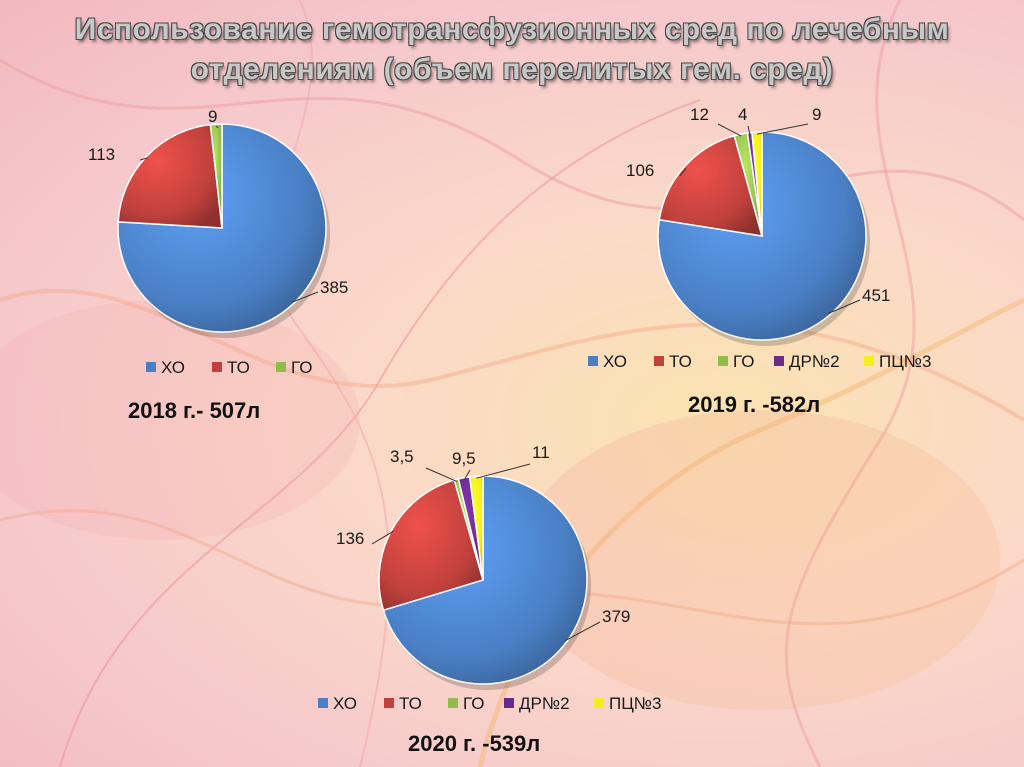 This screenshot has width=1024, height=767. I want to click on chart-caption-2019: 2019 г. -582л, so click(754, 404).